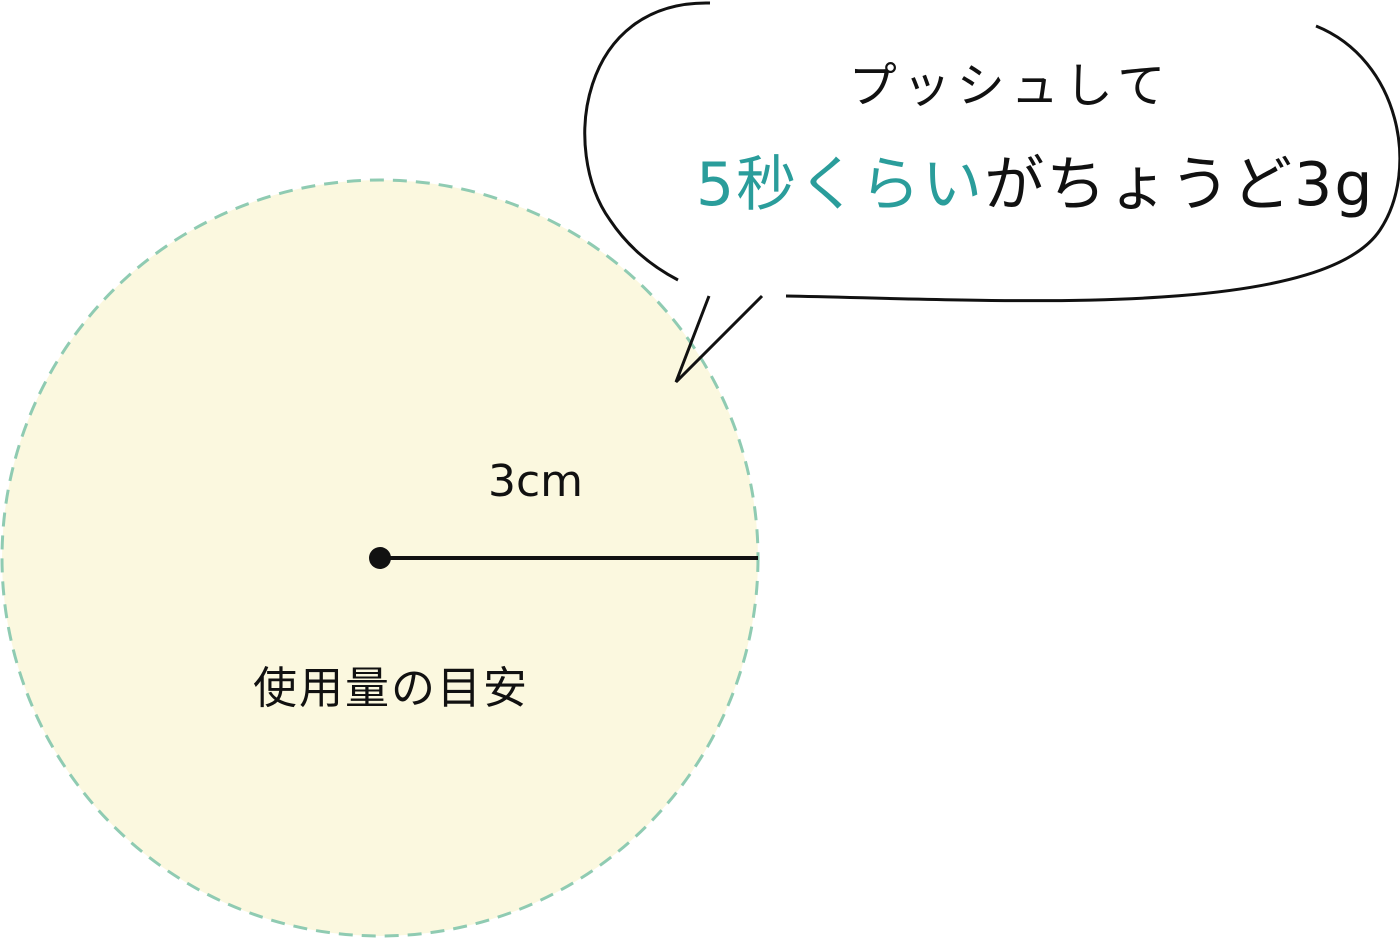 This screenshot has height=939, width=1400. What do you see at coordinates (391, 688) in the screenshot?
I see `usage-guide-caption: 使用量の目安` at bounding box center [391, 688].